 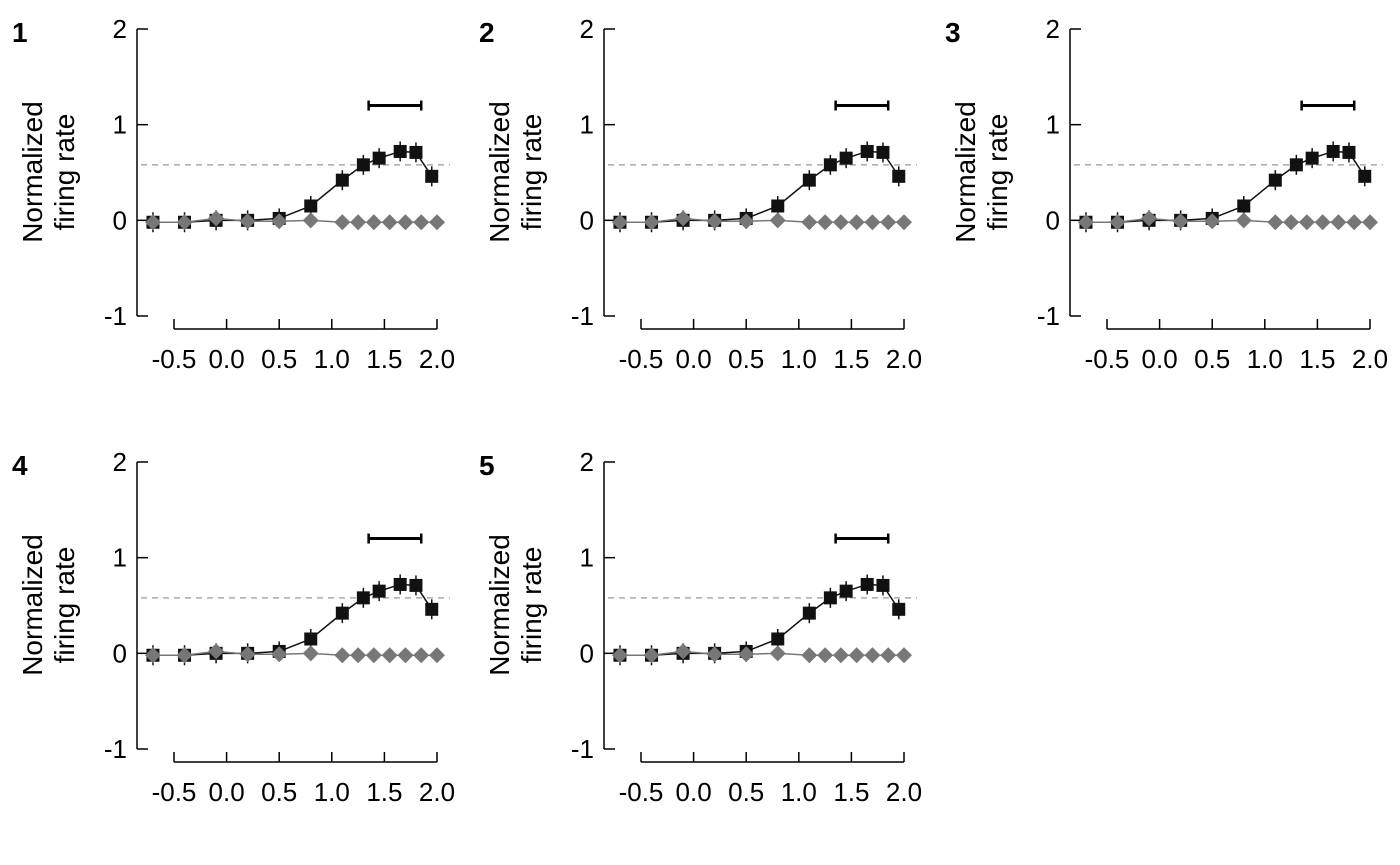 What do you see at coordinates (20, 32) in the screenshot?
I see `panel-label: 1` at bounding box center [20, 32].